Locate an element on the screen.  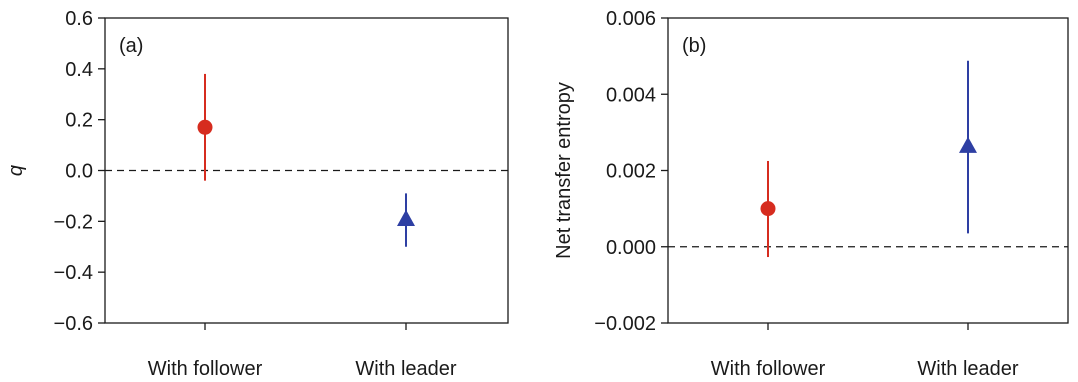
y-tick-label: −0.2 is located at coordinates (73, 222).